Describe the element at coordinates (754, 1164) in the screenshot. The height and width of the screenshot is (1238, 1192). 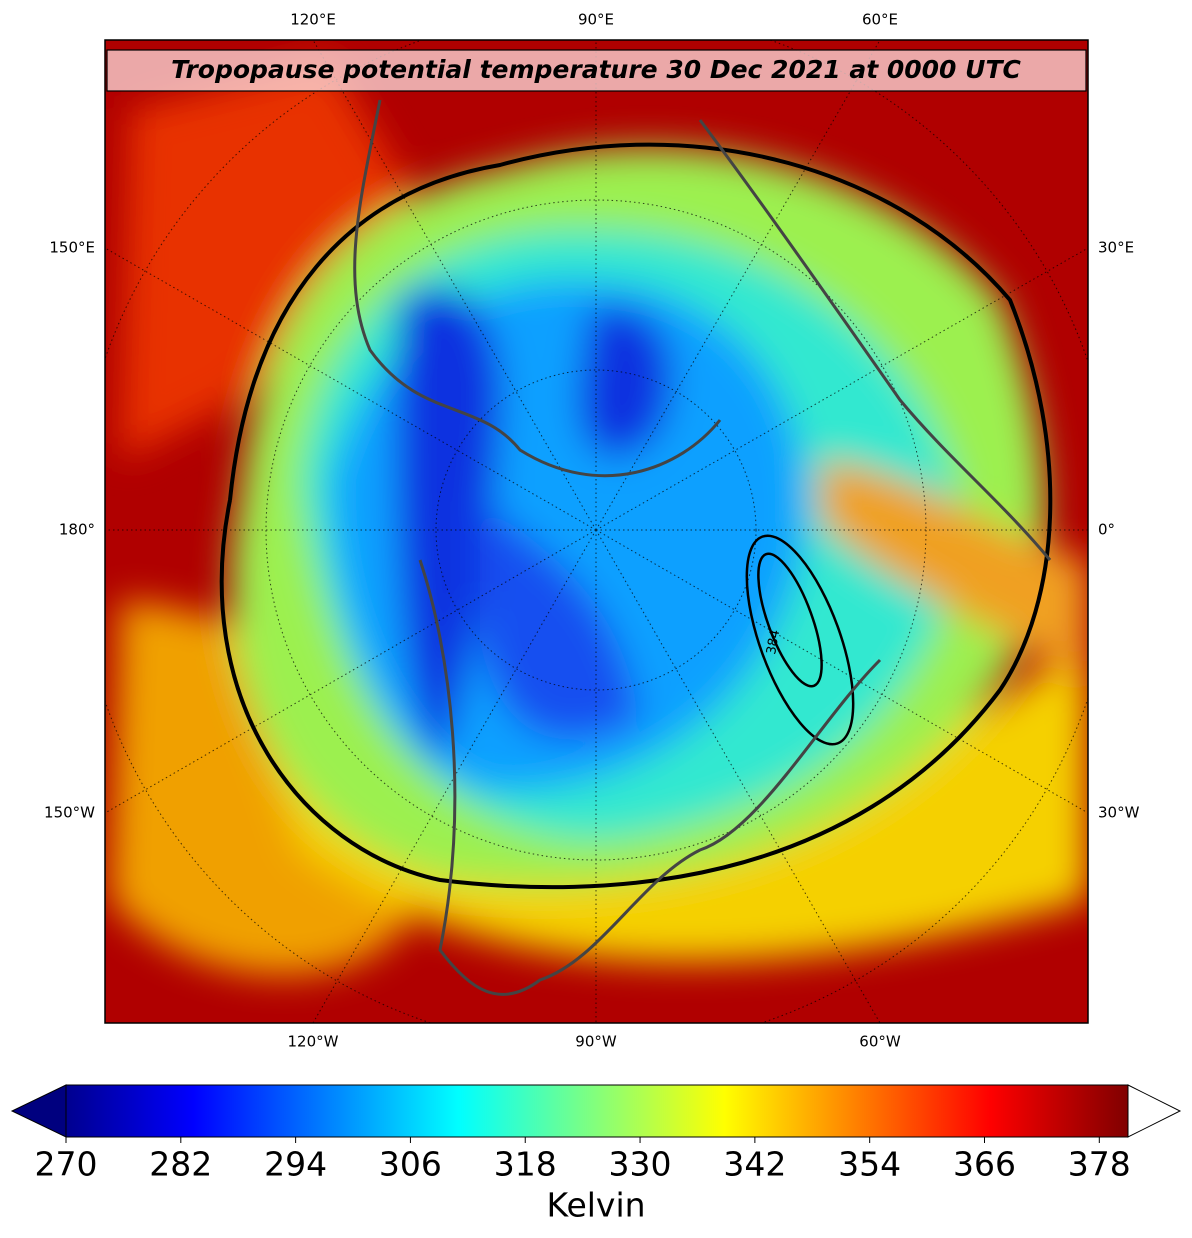
I see `colorbar-tick-label: 342` at that location.